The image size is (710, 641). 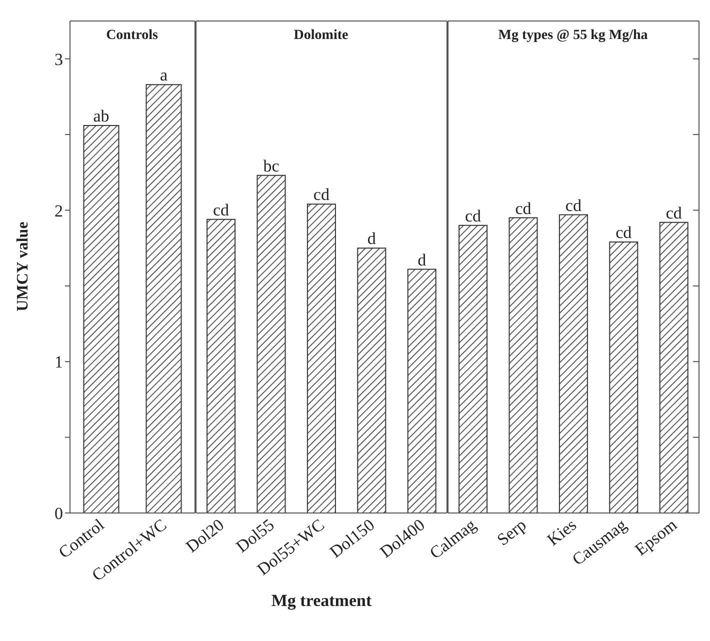 I want to click on text: Dolomite, so click(x=321, y=36).